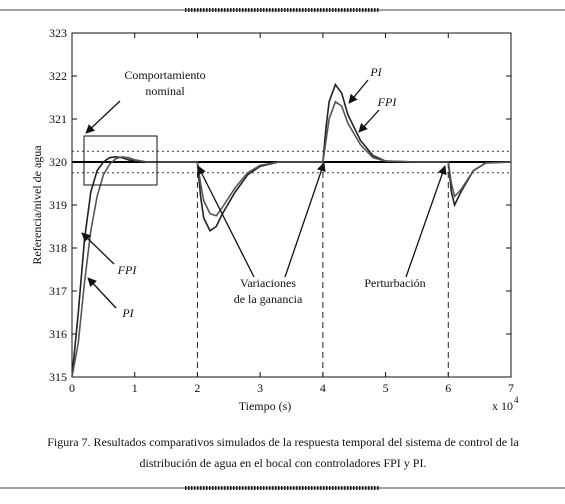 Image resolution: width=565 pixels, height=504 pixels. I want to click on x-tick-label: 6, so click(448, 388).